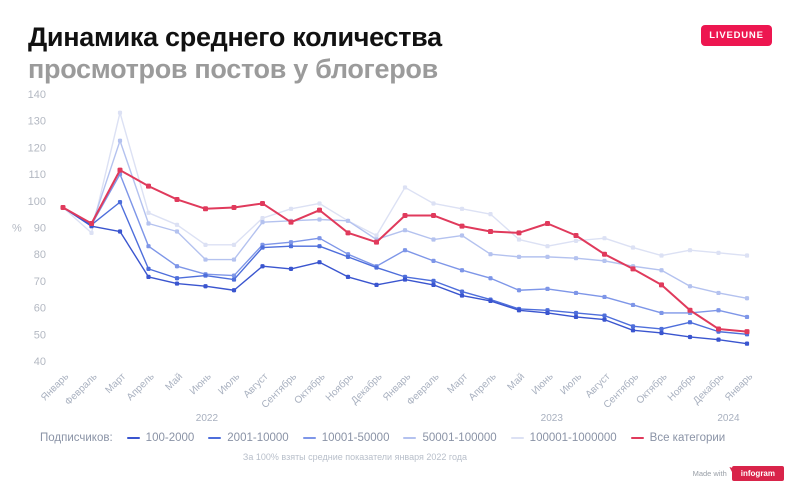 This screenshot has height=491, width=800. I want to click on legend-item-50001-100000: 50001-100000, so click(450, 438).